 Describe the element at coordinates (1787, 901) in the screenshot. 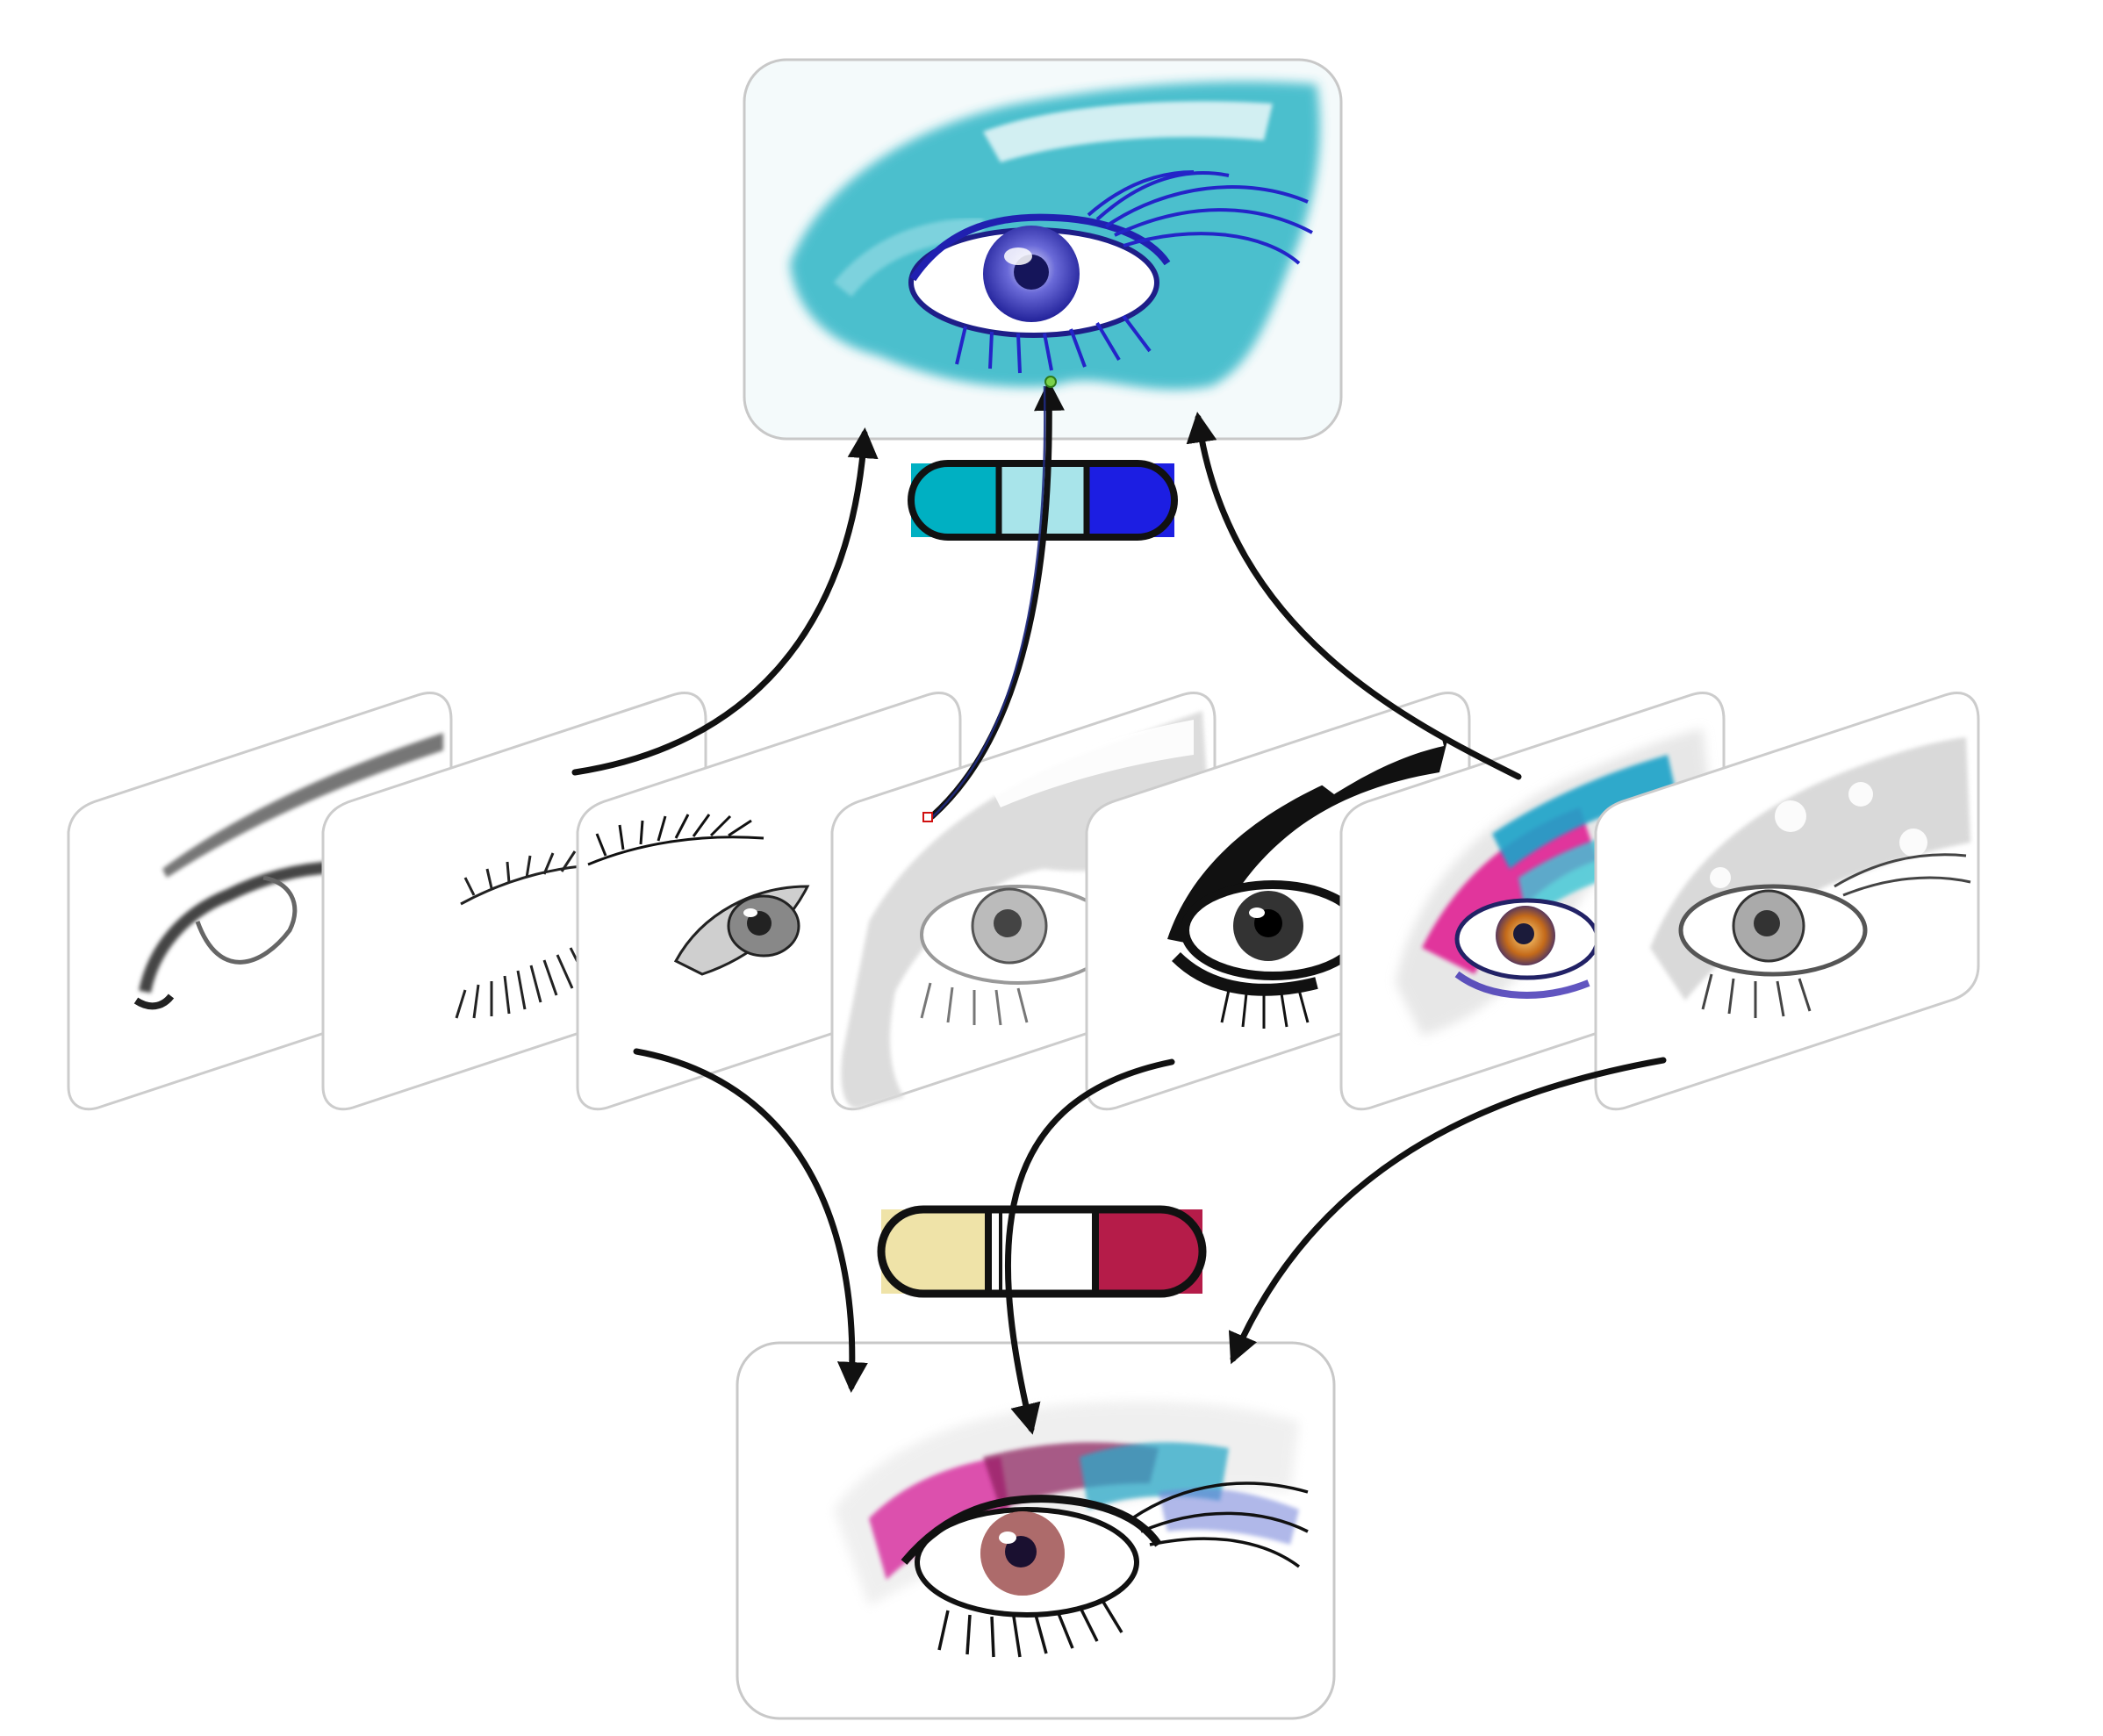

I see `gray-texture-layer` at that location.